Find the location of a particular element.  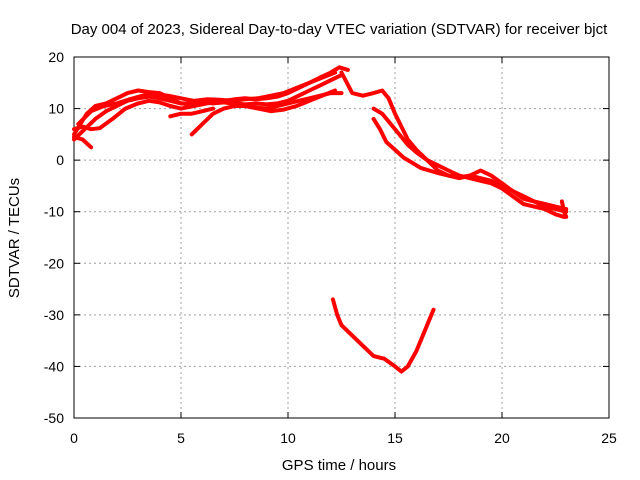

x-tick-label: 5 is located at coordinates (181, 438).